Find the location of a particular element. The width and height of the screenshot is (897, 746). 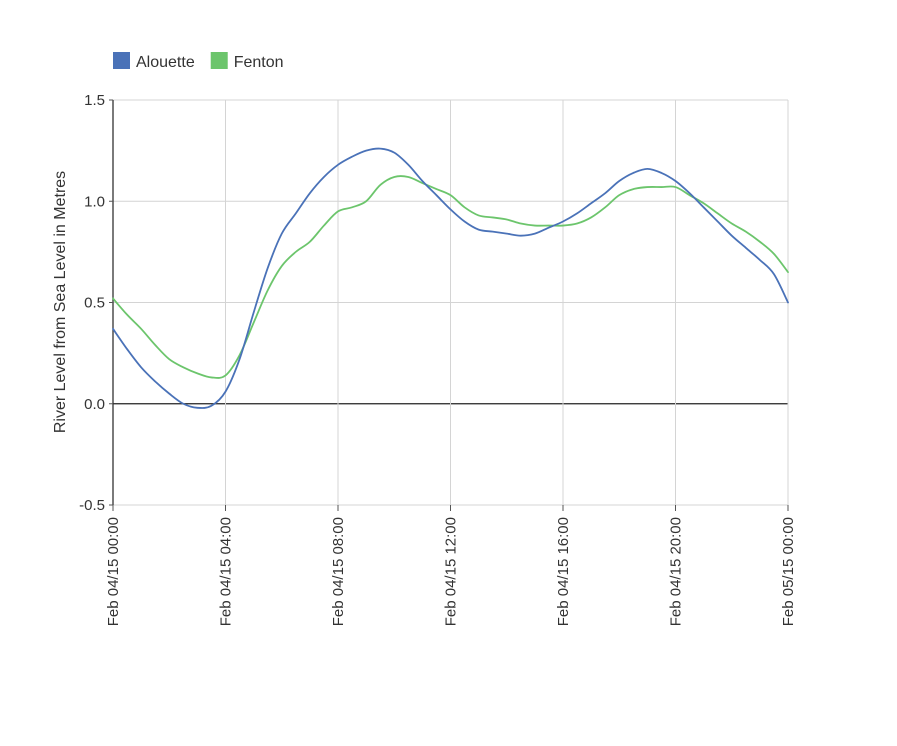

legend: Alouette Fenton is located at coordinates (198, 61).